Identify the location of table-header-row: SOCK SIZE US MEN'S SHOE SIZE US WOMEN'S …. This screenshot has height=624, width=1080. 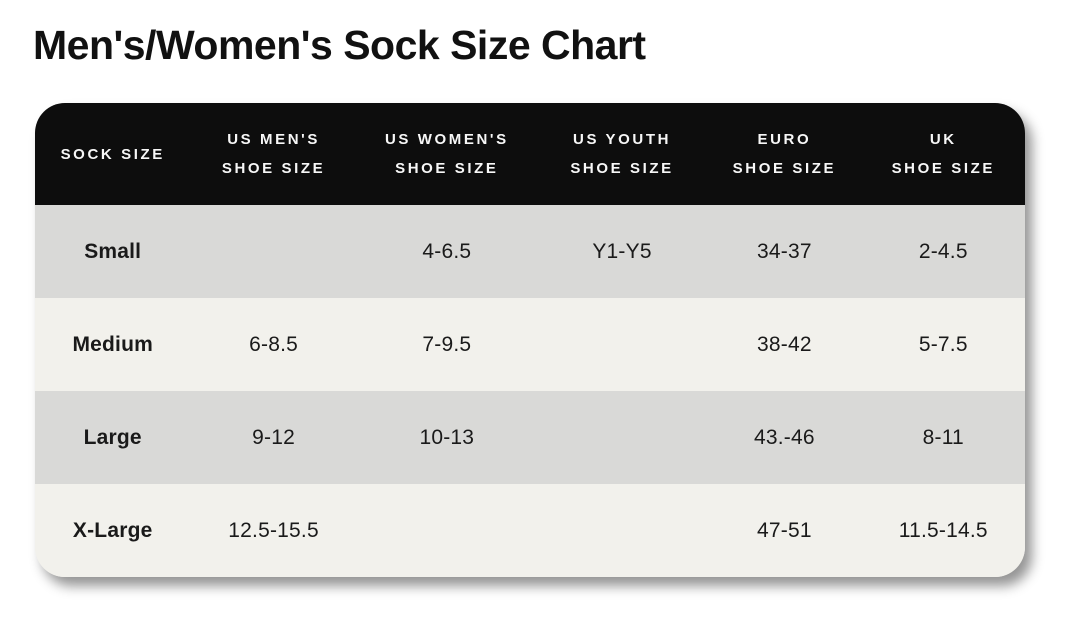
(530, 154).